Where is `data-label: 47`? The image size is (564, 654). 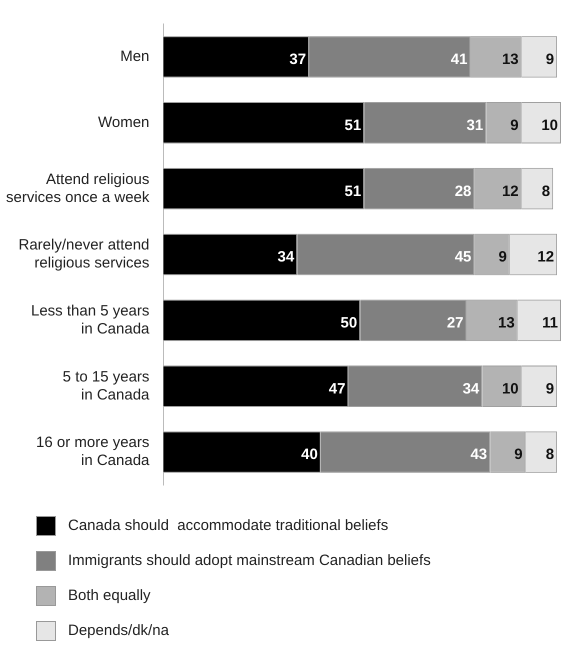 data-label: 47 is located at coordinates (337, 389).